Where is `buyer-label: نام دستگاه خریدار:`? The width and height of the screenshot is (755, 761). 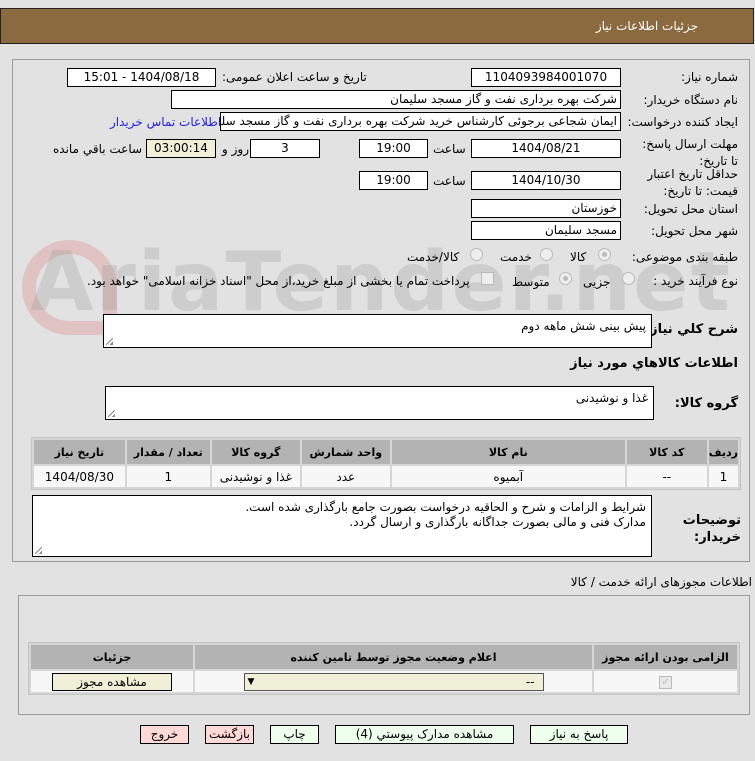
buyer-label: نام دستگاه خریدار: is located at coordinates (691, 100).